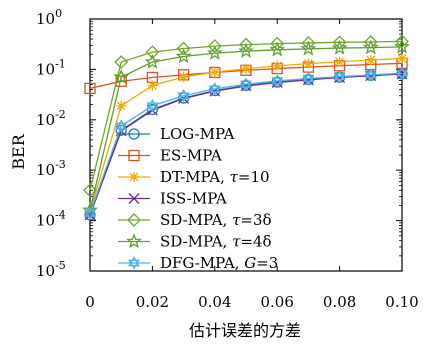 This screenshot has height=349, width=423. What do you see at coordinates (51, 67) in the screenshot?
I see `y-tick-label: 10⁻¹` at bounding box center [51, 67].